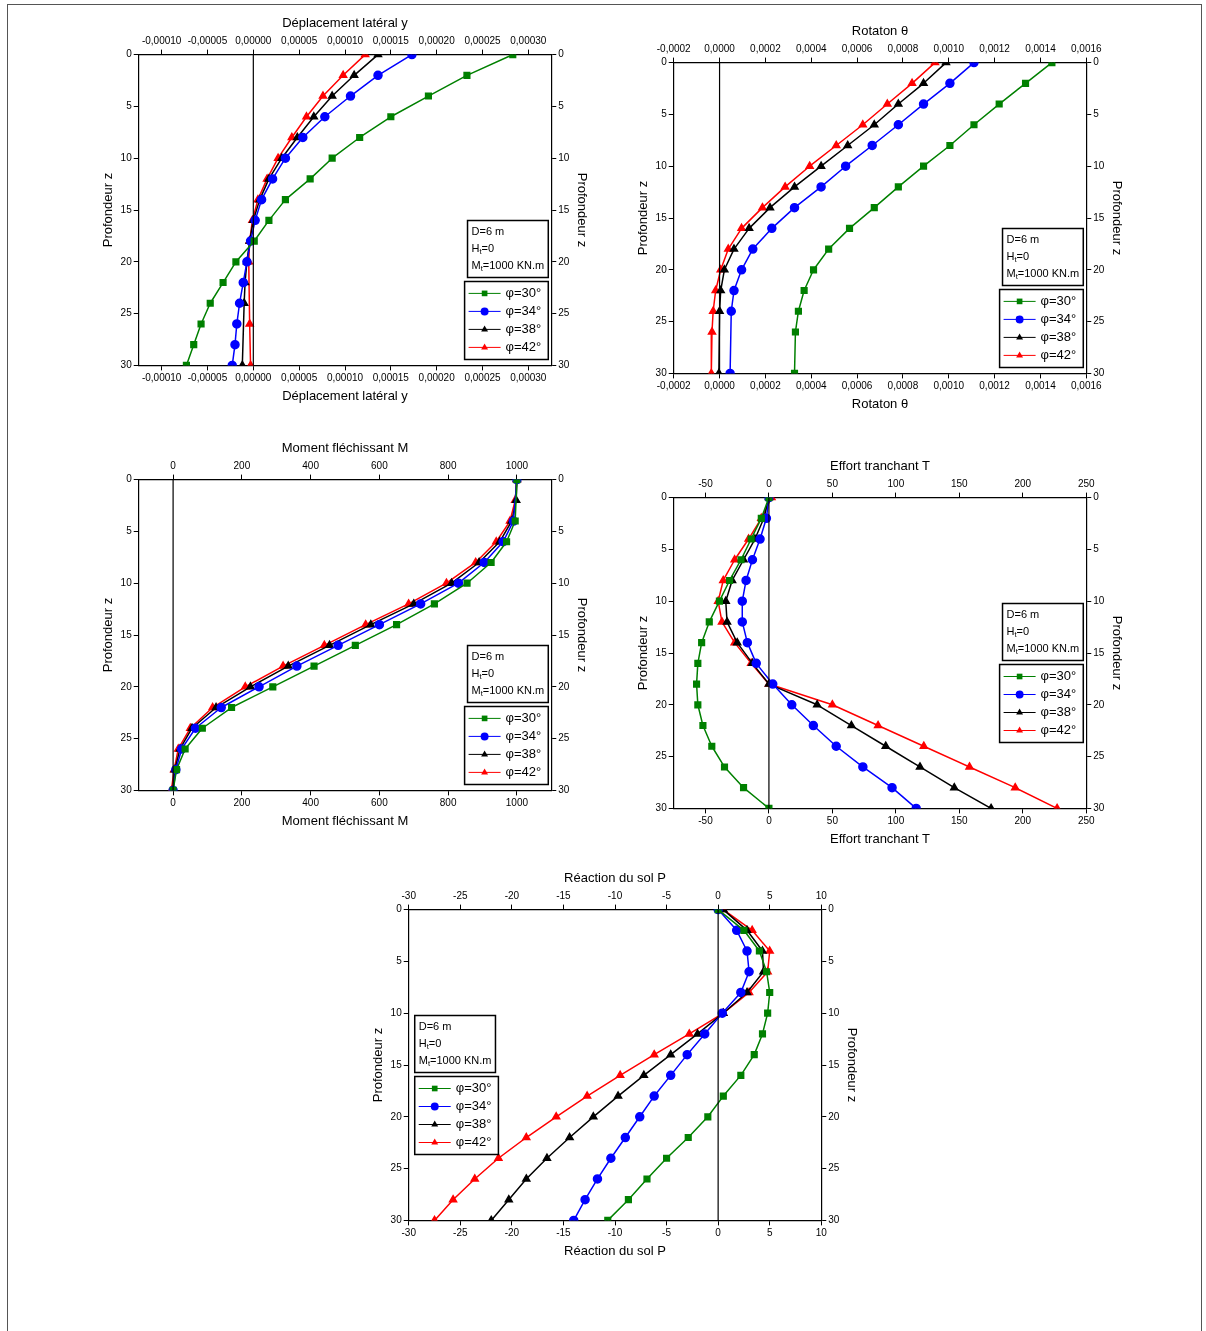 The height and width of the screenshot is (1331, 1206). I want to click on x-axis-title: Réaction du sol P, so click(615, 1250).